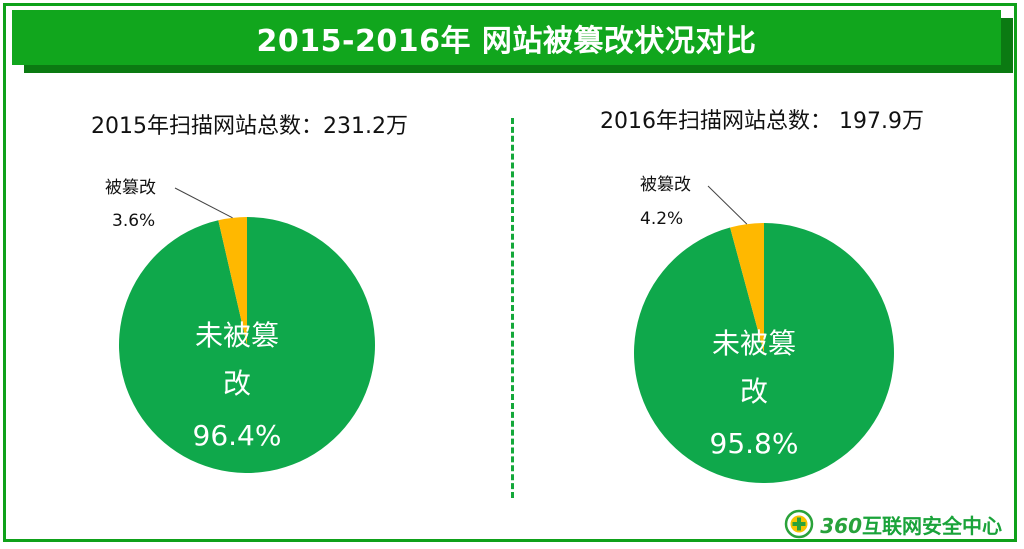  Describe the element at coordinates (754, 443) in the screenshot. I see `unaffected-value: 95.8%` at that location.